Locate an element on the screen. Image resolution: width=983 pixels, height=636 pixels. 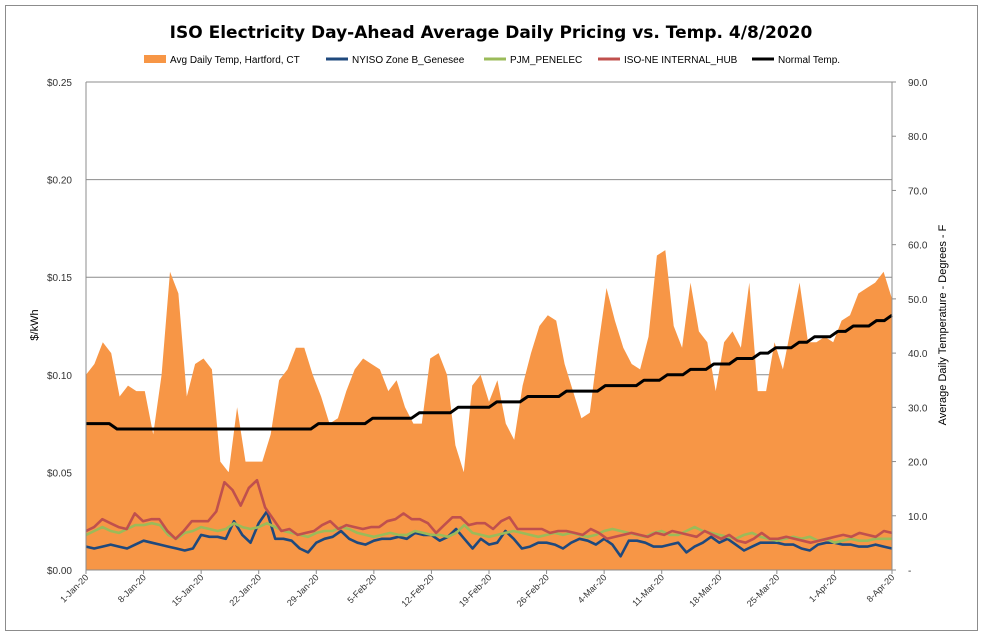
y-tick-label: $0.10 is located at coordinates (59, 376).